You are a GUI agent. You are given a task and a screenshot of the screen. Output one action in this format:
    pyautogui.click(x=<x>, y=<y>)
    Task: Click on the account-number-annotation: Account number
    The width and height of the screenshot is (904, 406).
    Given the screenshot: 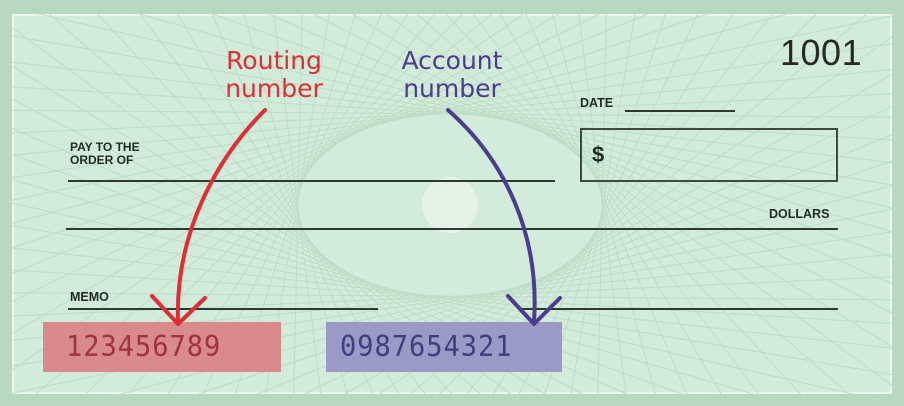 What is the action you would take?
    pyautogui.click(x=452, y=74)
    